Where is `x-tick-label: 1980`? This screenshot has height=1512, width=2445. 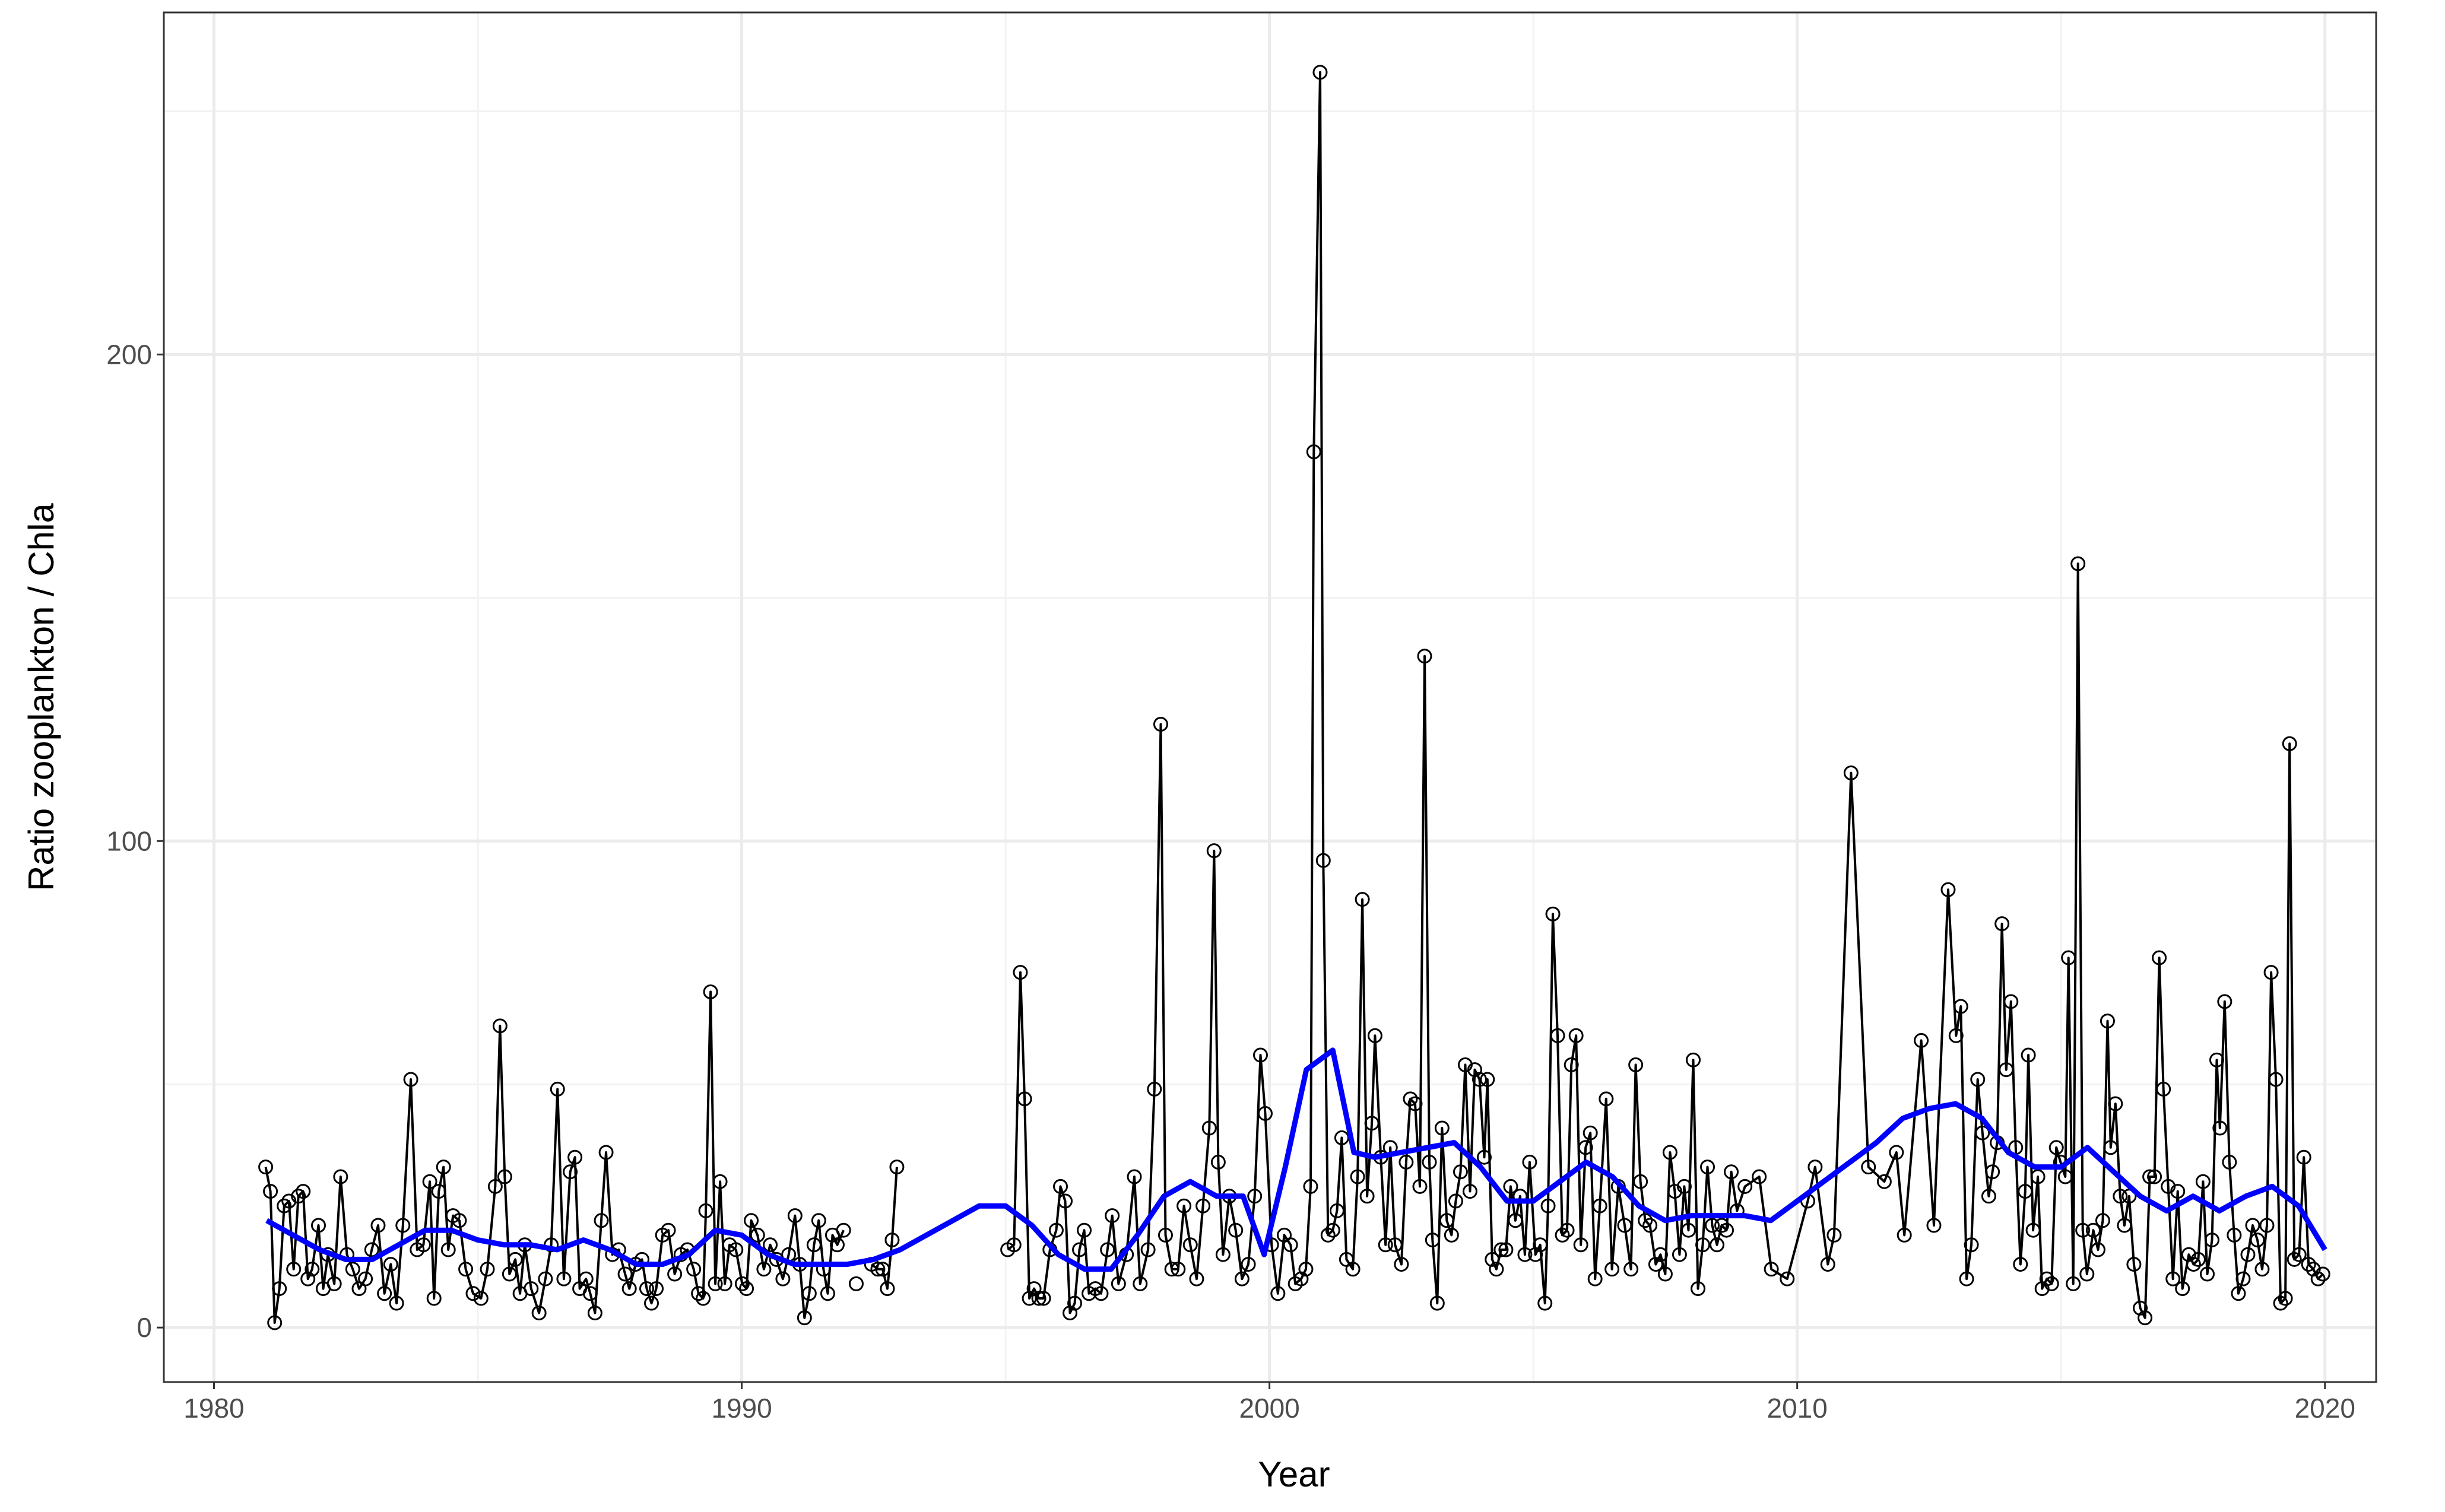
x-tick-label: 1980 is located at coordinates (213, 1408).